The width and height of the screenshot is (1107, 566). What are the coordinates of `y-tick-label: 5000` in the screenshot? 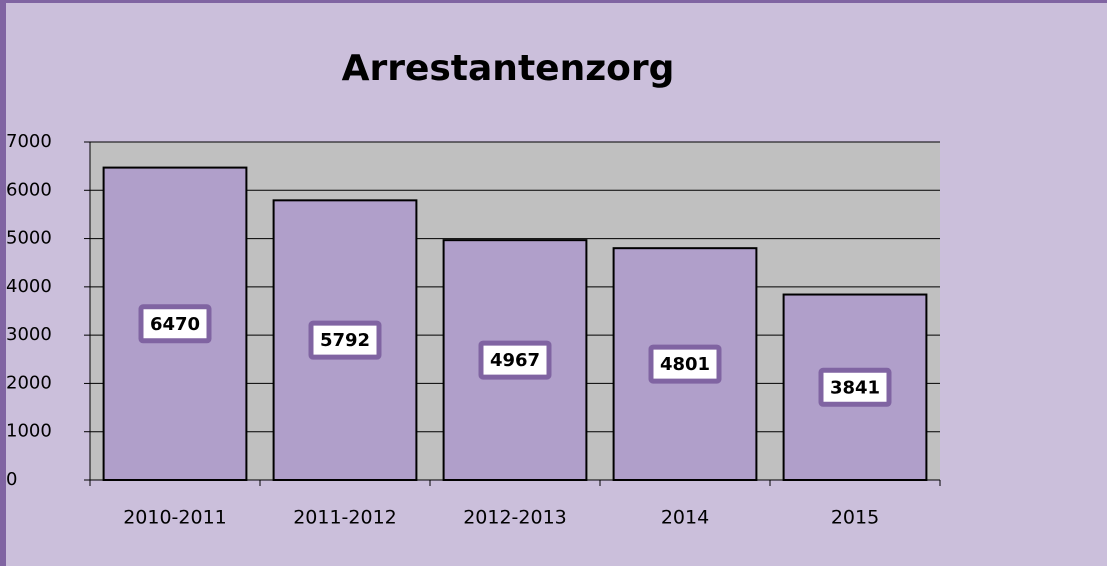 It's located at (29, 238).